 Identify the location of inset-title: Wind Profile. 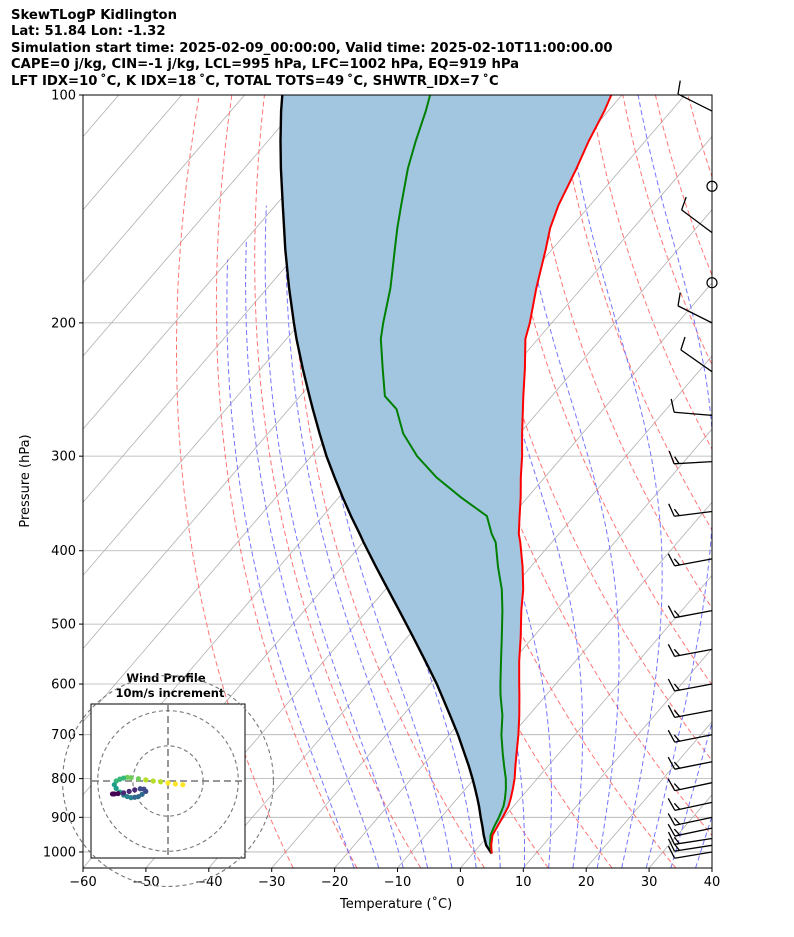
(166, 678).